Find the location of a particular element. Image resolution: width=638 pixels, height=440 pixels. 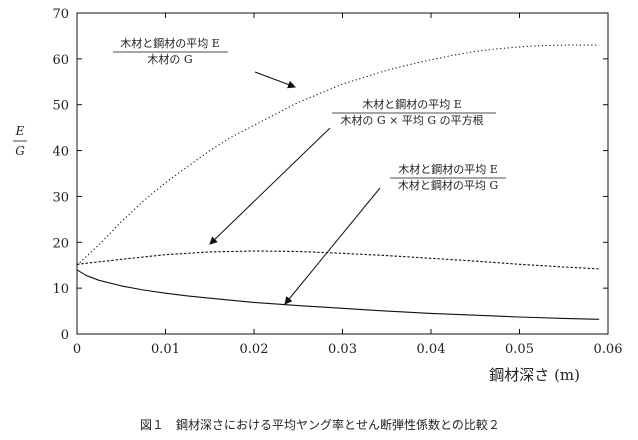

x-tick-label: 0.06 is located at coordinates (608, 349).